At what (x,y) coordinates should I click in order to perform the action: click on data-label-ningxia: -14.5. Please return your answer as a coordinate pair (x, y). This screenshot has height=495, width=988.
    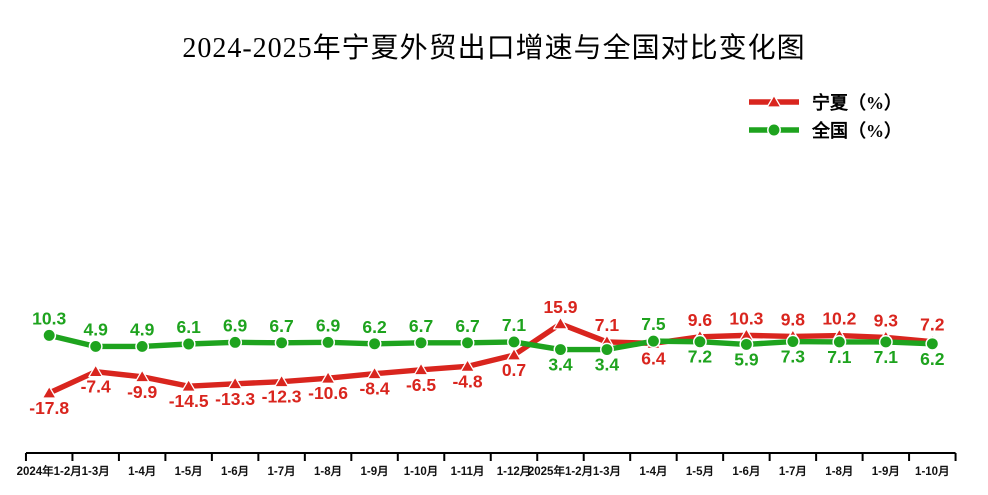
    Looking at the image, I should click on (189, 401).